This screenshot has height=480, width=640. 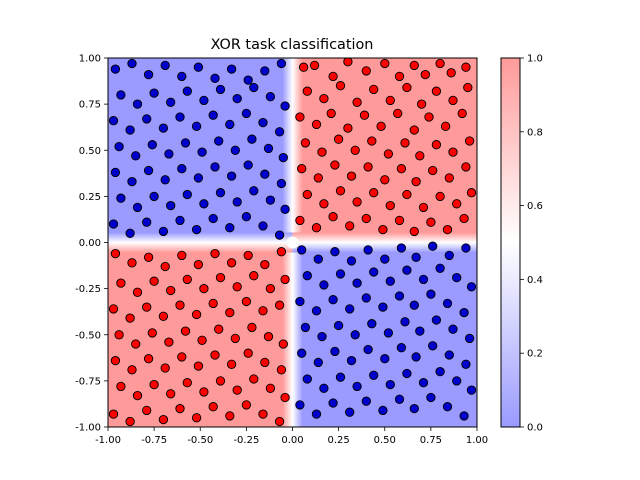 I want to click on y-tick-label: 0.00, so click(x=90, y=243).